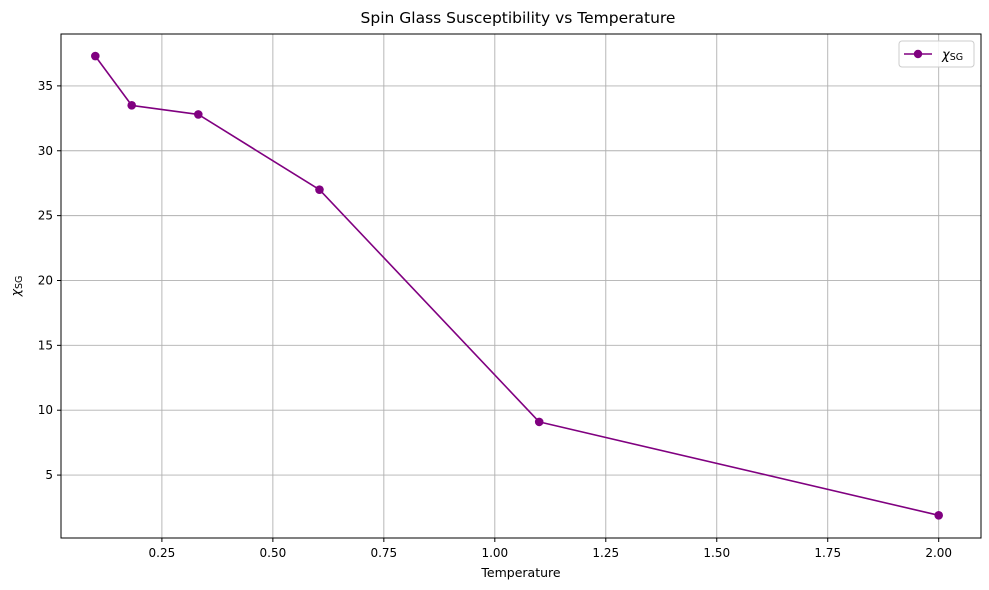  What do you see at coordinates (15, 292) in the screenshot?
I see `y-axis-label-main: χ` at bounding box center [15, 292].